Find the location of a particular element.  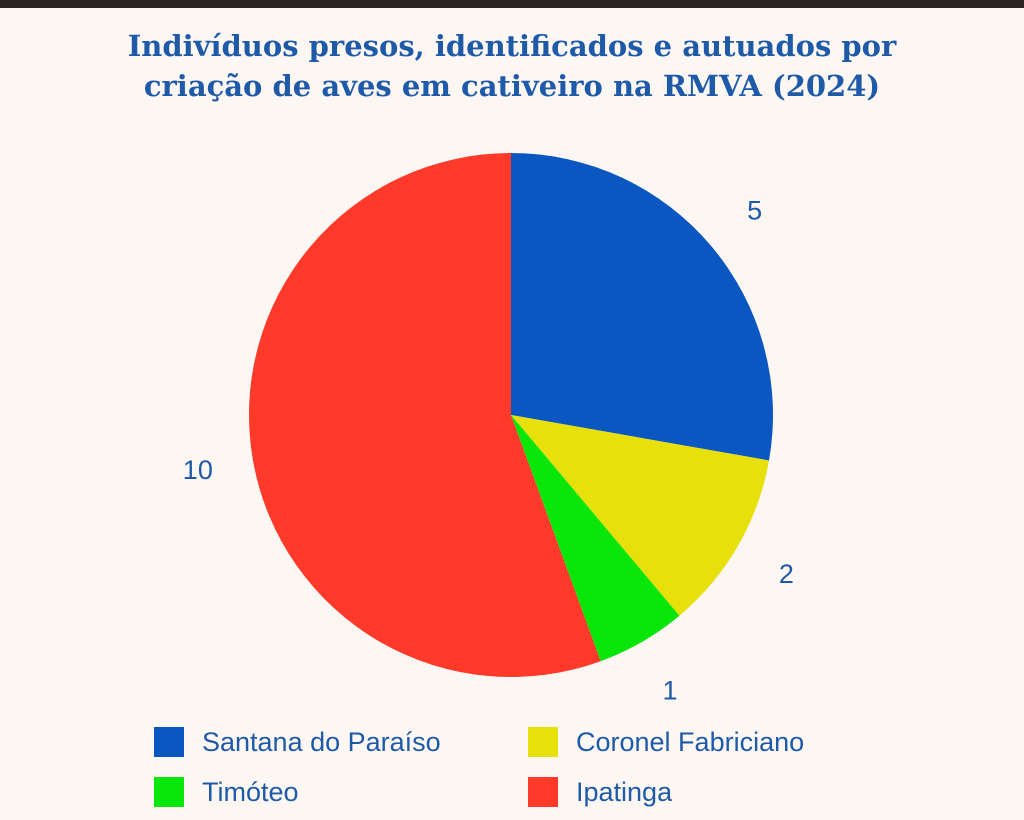

legend-swatch-ipatinga is located at coordinates (543, 792).